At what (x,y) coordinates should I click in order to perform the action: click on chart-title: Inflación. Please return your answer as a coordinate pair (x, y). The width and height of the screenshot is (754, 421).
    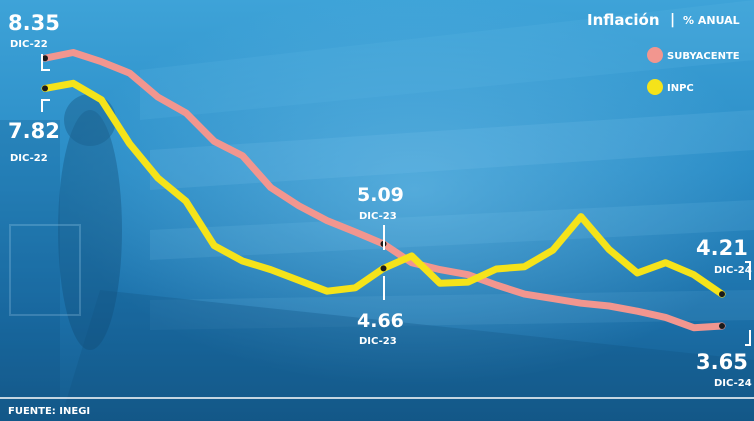
    Looking at the image, I should click on (623, 20).